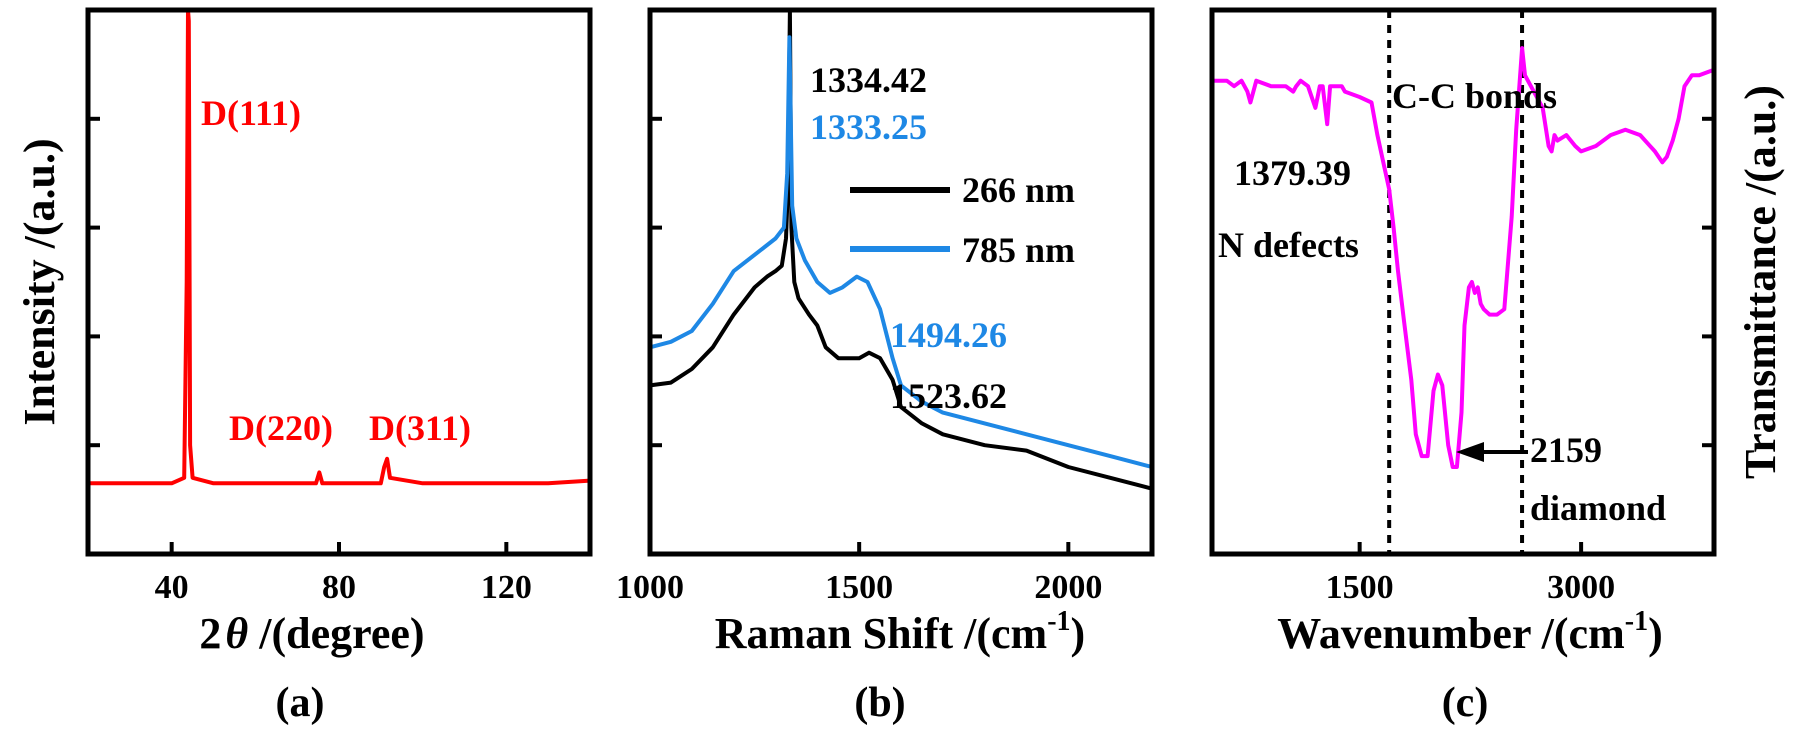 The width and height of the screenshot is (1810, 746). What do you see at coordinates (236, 633) in the screenshot?
I see `panel-a-x-axis-symbol: θ` at bounding box center [236, 633].